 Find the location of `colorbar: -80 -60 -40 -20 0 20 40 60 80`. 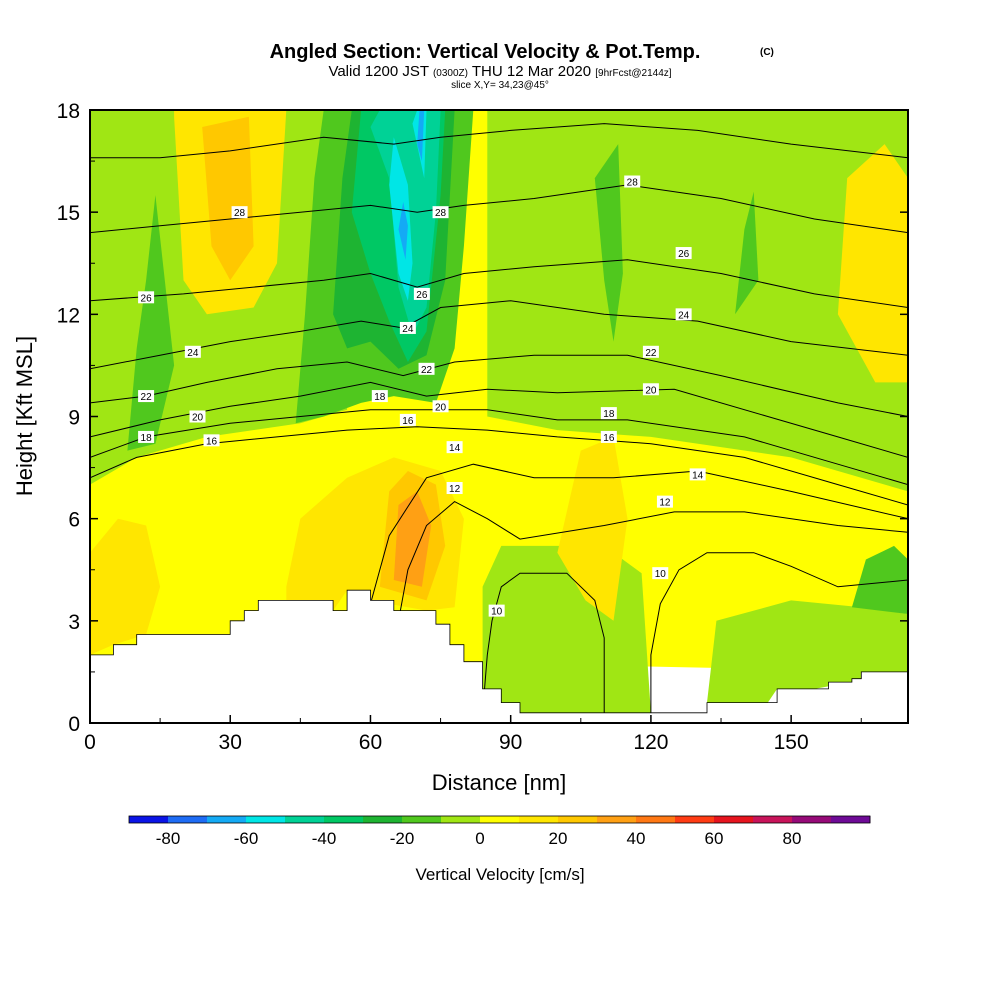

colorbar: -80 -60 -40 -20 0 20 40 60 80 is located at coordinates (499, 831).